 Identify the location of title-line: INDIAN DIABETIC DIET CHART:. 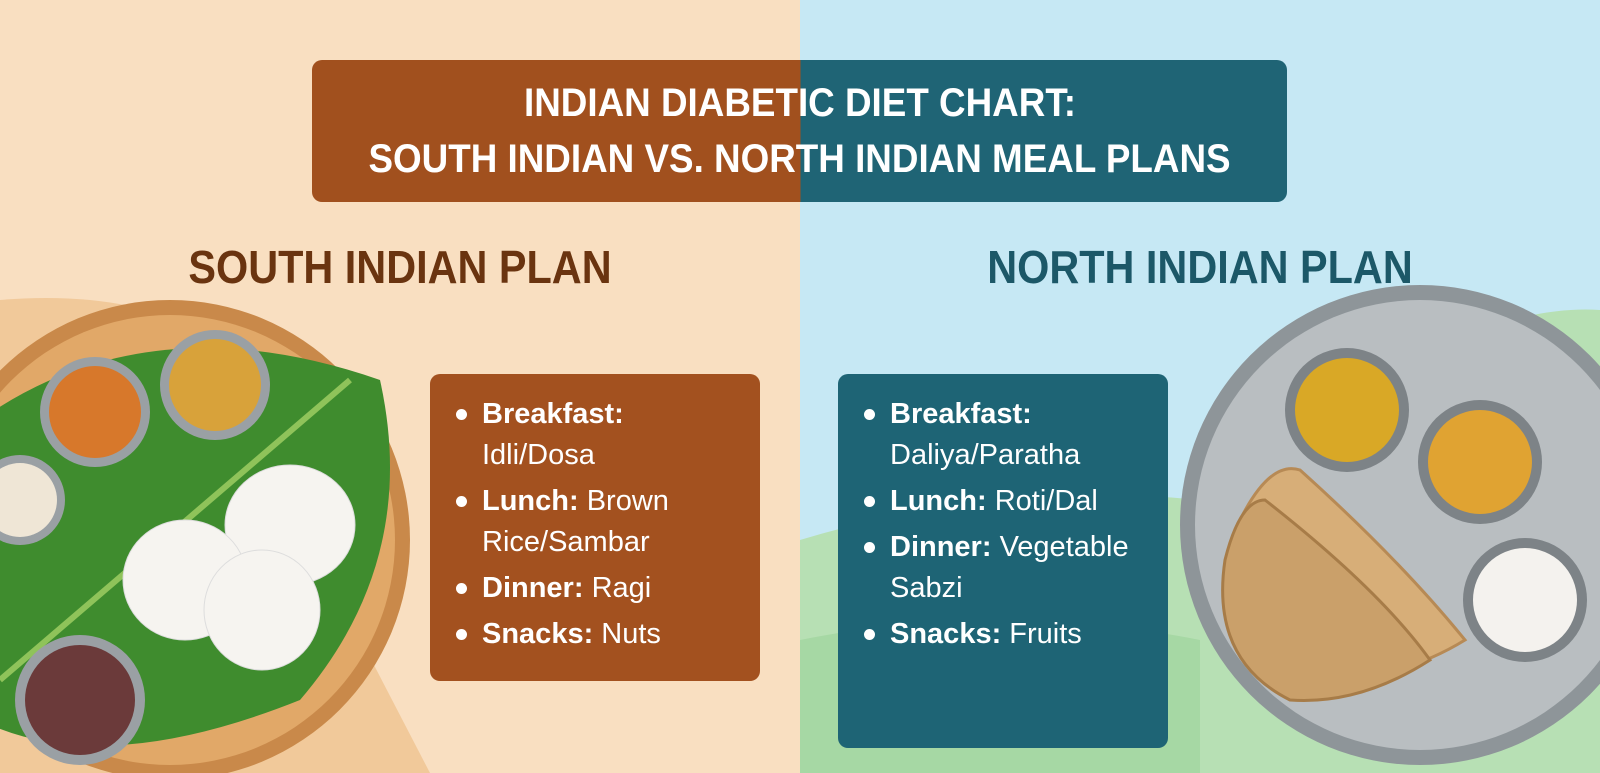
(799, 103).